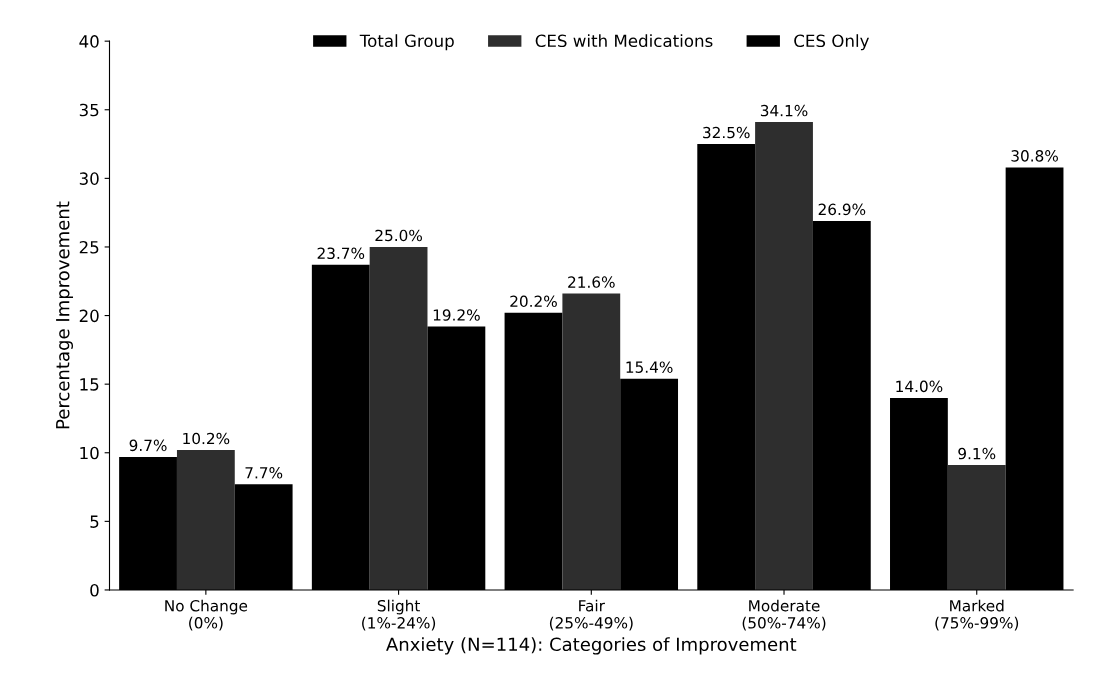 This screenshot has width=1095, height=686. I want to click on y-axis-title: Percentage Improvement, so click(65, 315).